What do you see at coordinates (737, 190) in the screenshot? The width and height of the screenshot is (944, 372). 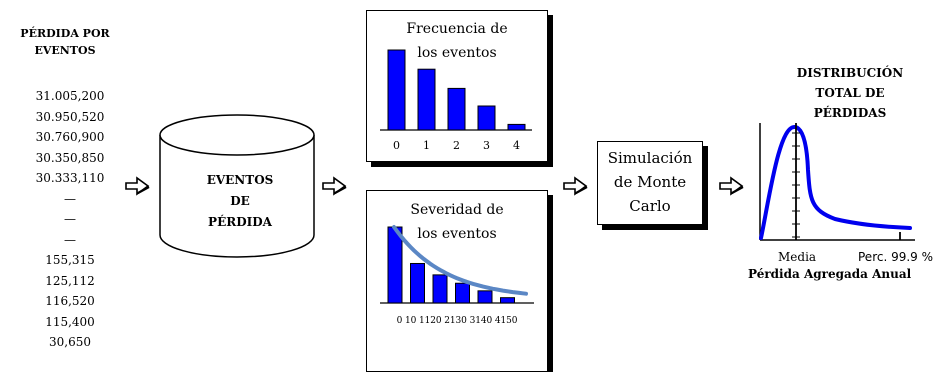 I see `arrow-4-shadow` at bounding box center [737, 190].